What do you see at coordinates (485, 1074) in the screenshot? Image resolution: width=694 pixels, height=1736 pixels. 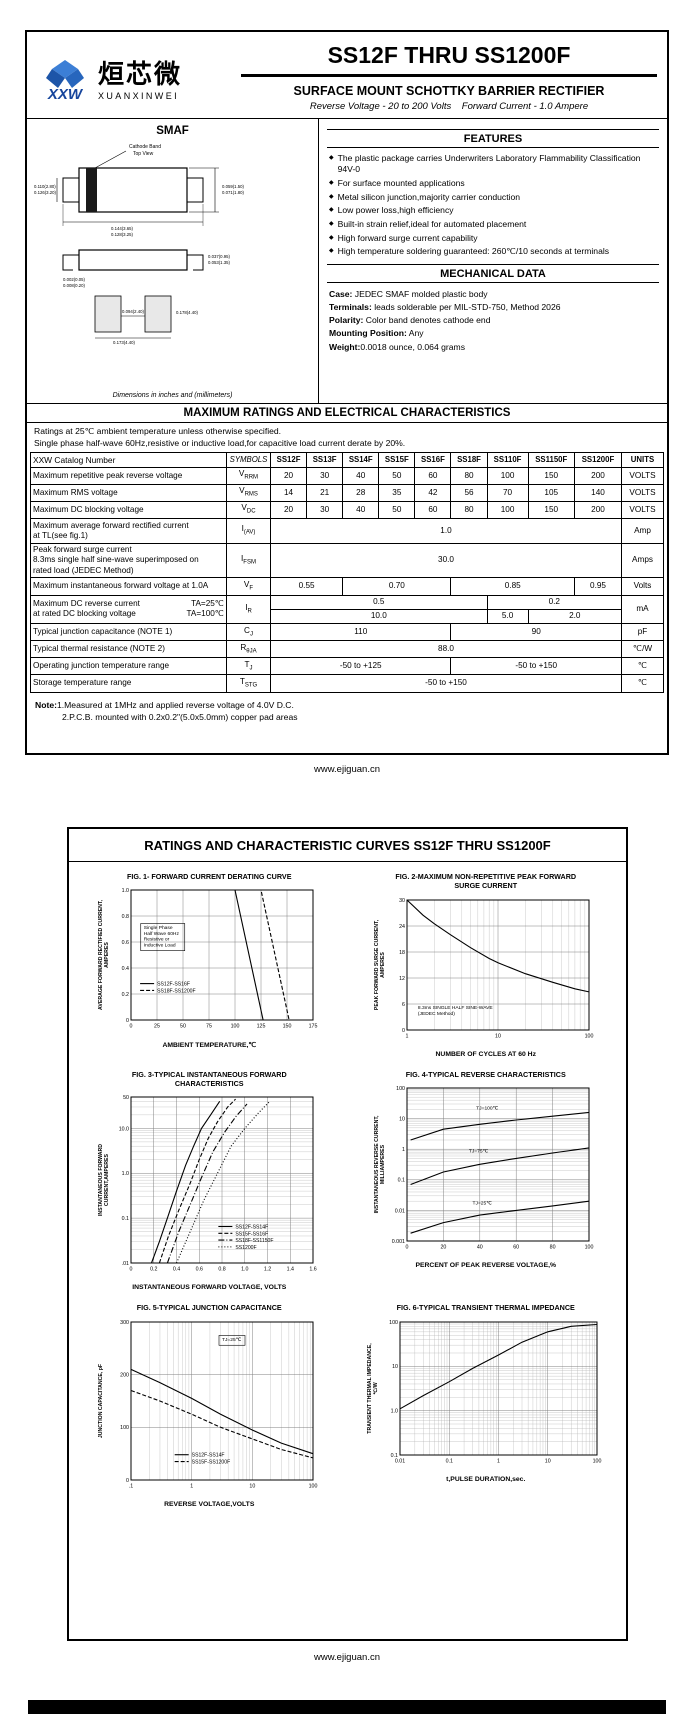 I see `figure-4-title: FIG. 4-TYPICAL REVERSE CHARACTERISTICS` at bounding box center [485, 1074].